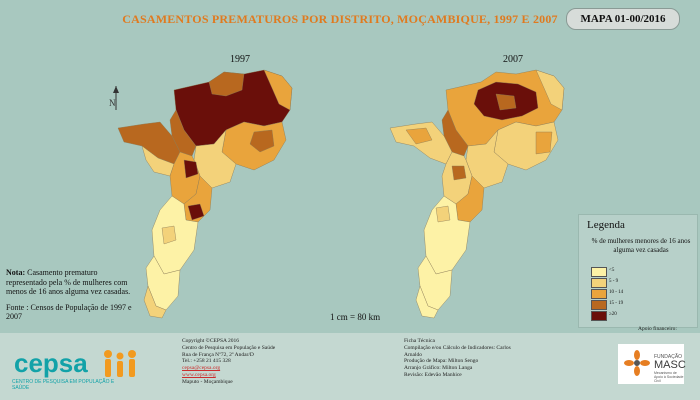 Image resolution: width=700 pixels, height=400 pixels. What do you see at coordinates (419, 341) in the screenshot?
I see `ficha-title: Ficha Técnica` at bounding box center [419, 341].